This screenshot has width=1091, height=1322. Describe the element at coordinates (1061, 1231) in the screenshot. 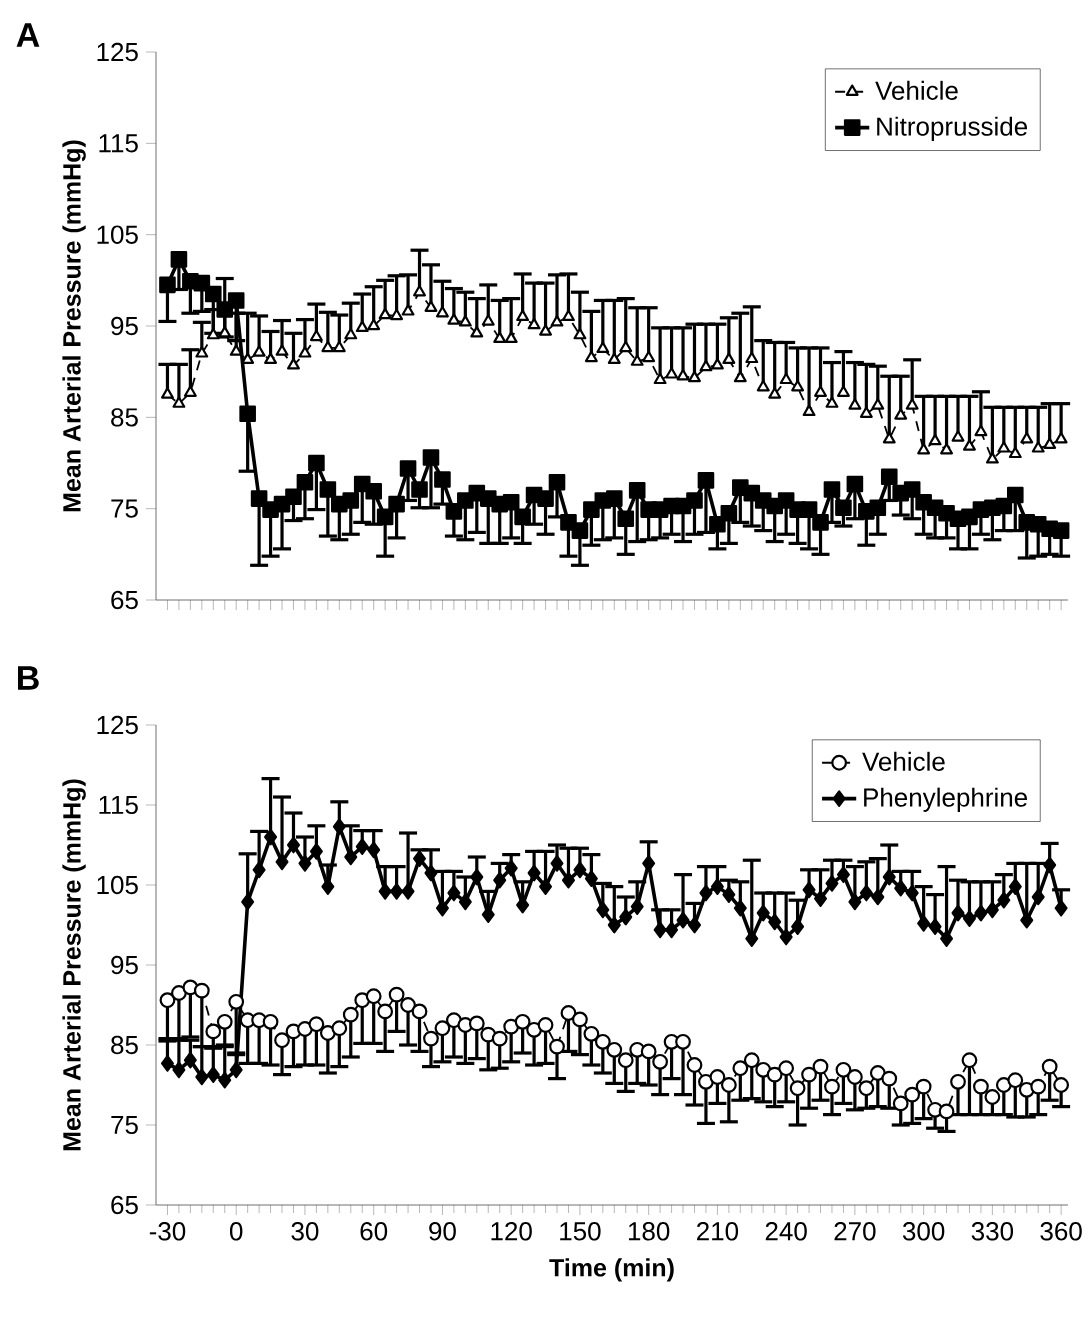

I see `x-tick-label: 360` at that location.